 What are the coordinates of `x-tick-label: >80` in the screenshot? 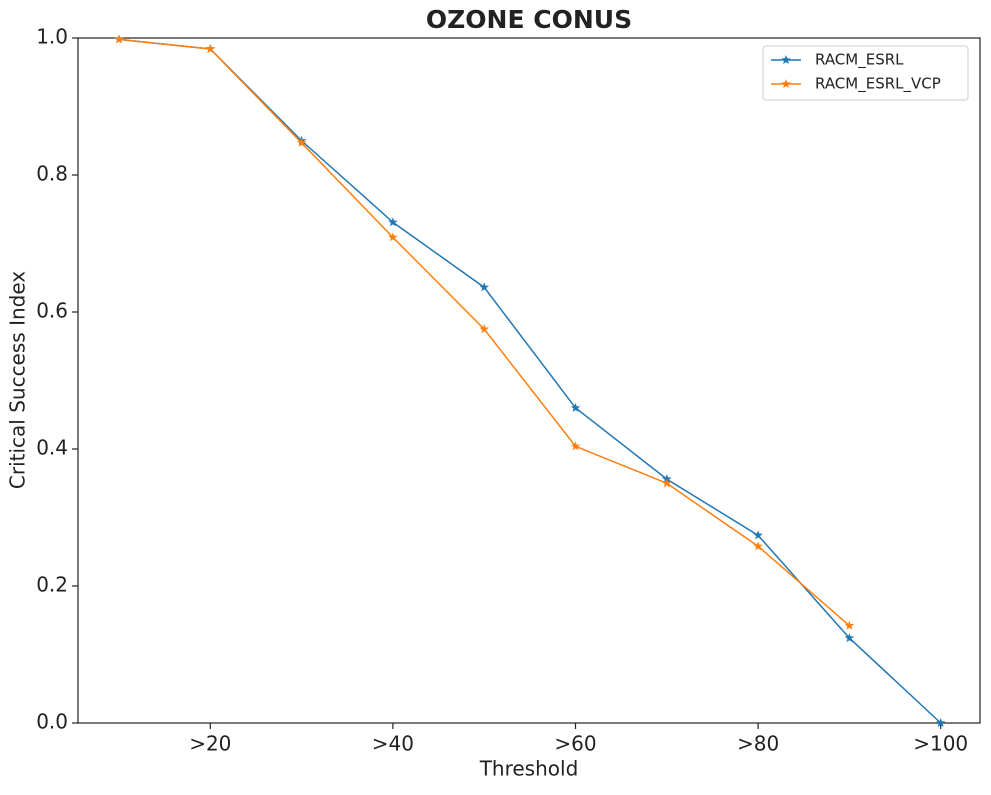 It's located at (758, 744).